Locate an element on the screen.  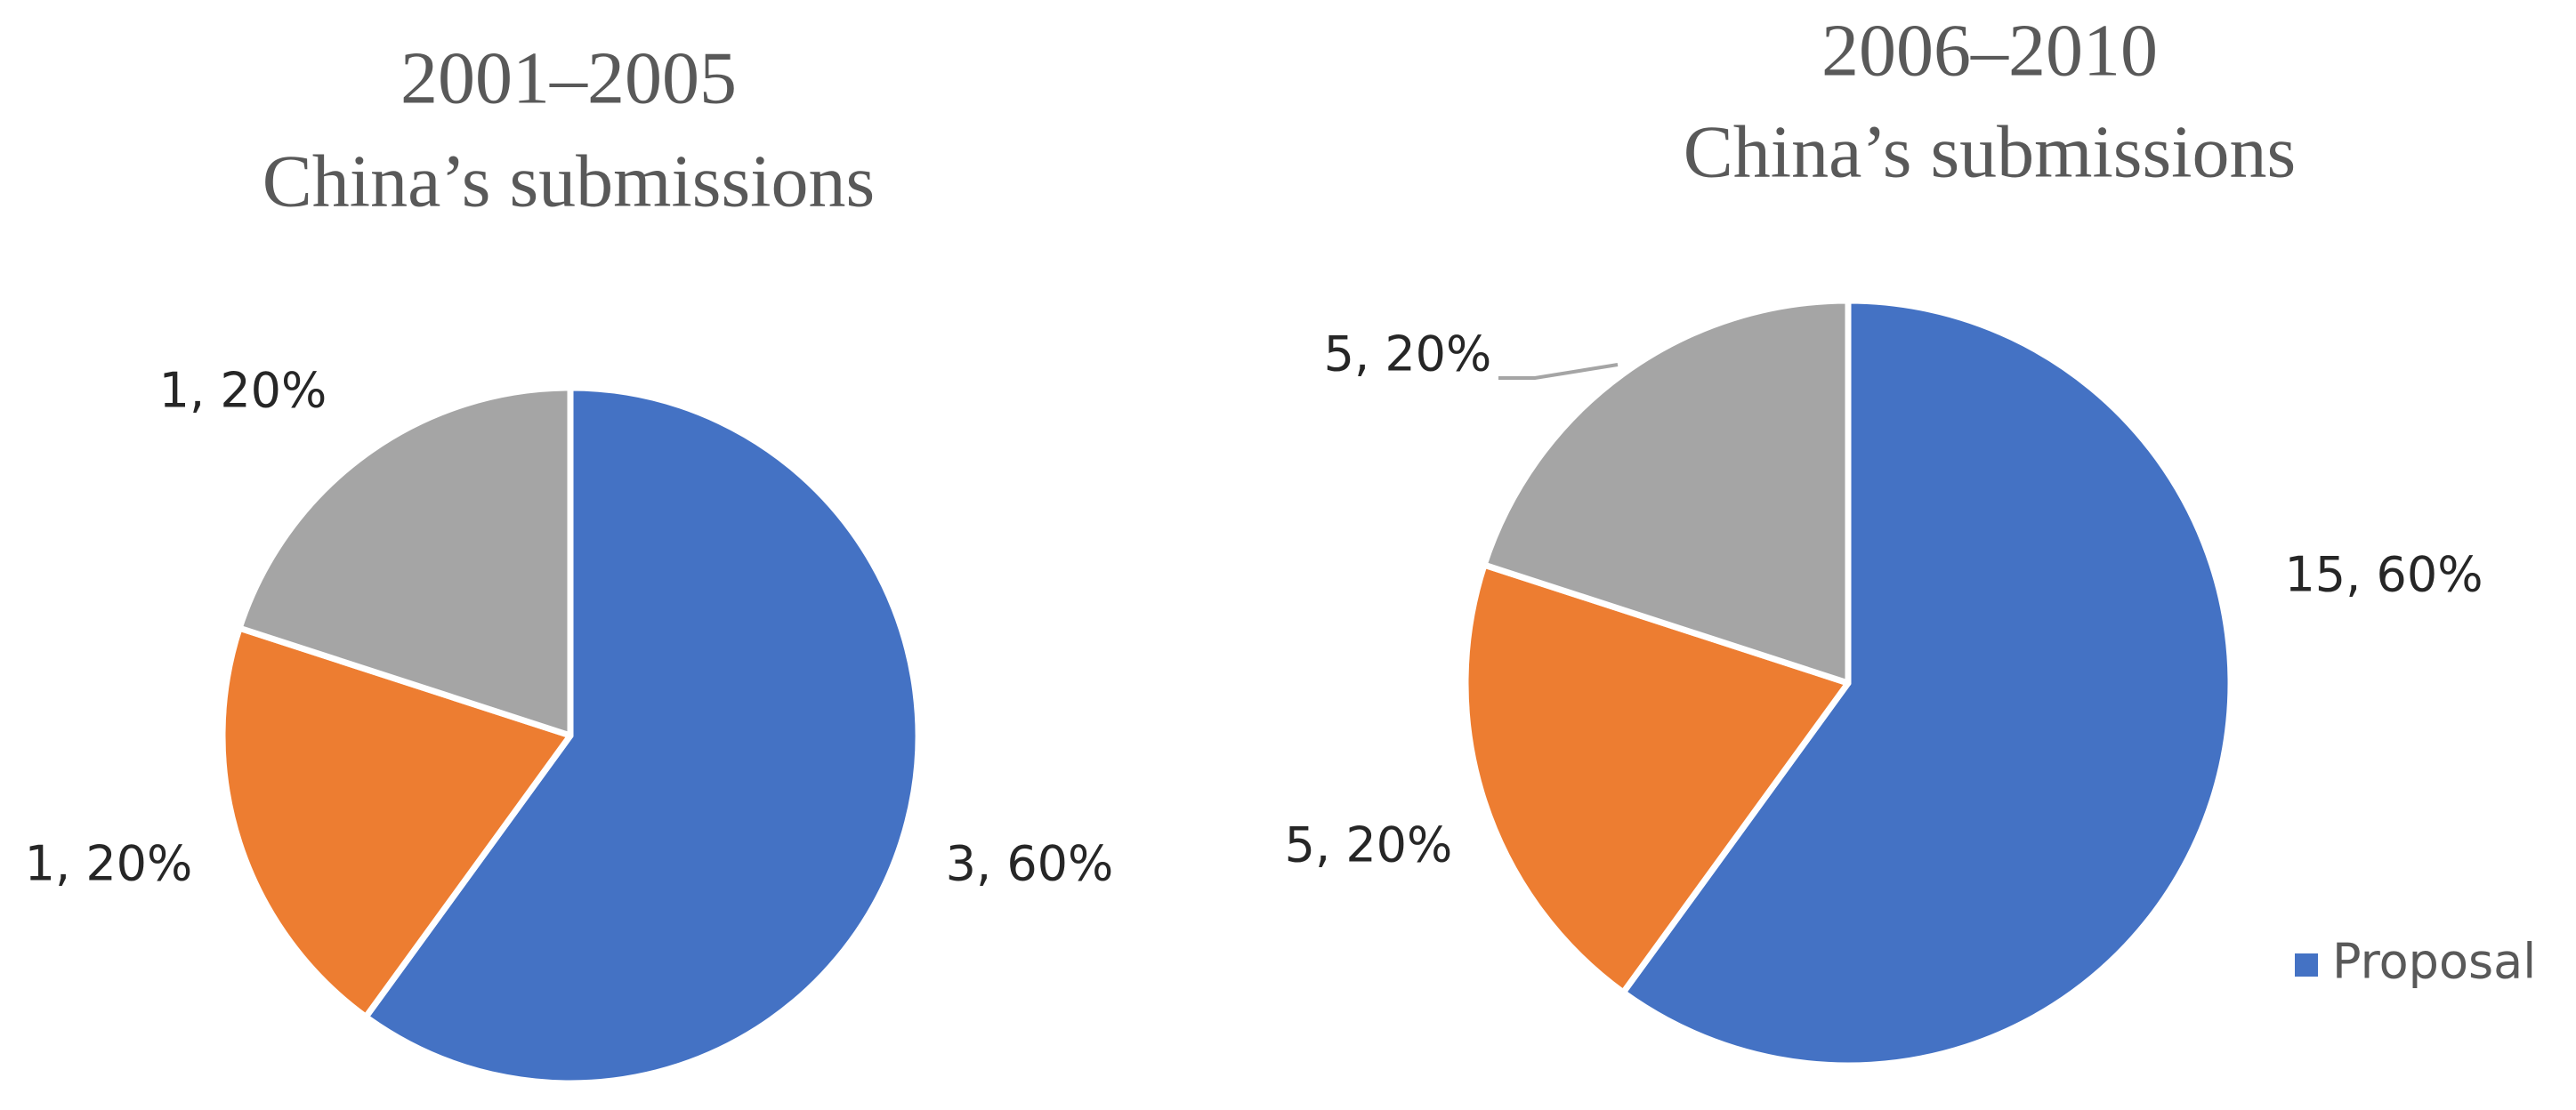
legend-label: Proposal is located at coordinates (2434, 962).